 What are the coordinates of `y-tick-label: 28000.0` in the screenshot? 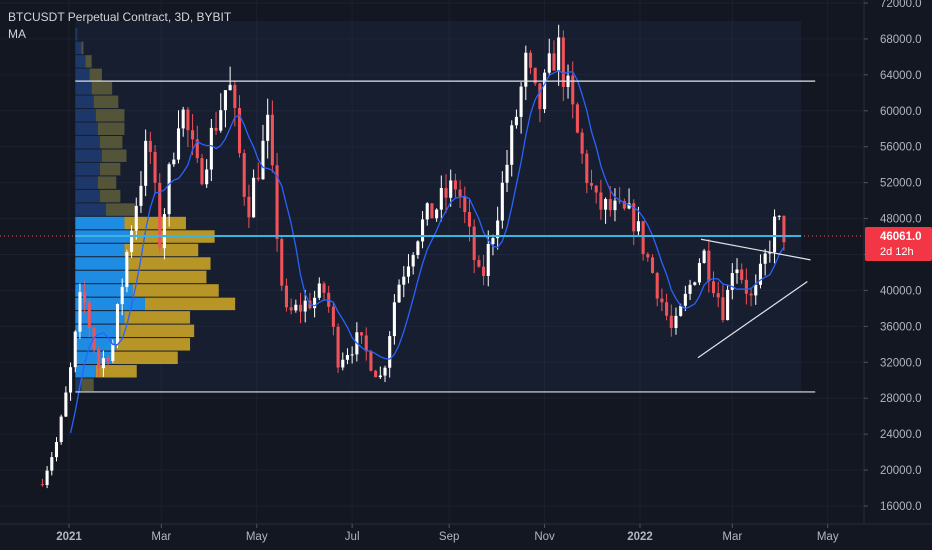 It's located at (901, 399).